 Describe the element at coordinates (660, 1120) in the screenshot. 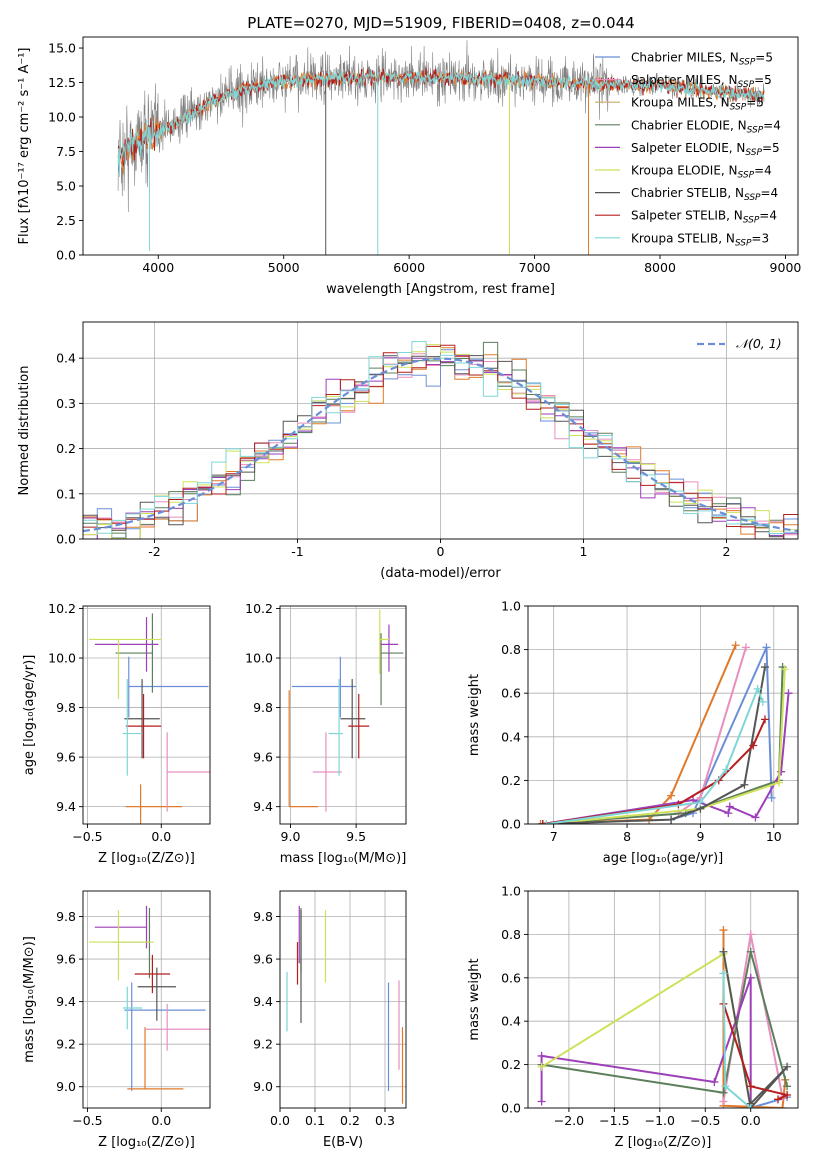

I see `x-tick-label: −1.0` at that location.